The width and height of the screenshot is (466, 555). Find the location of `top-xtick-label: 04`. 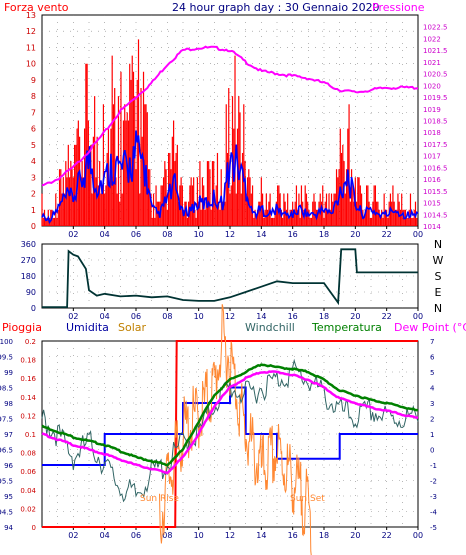

top-xtick-label: 04 is located at coordinates (105, 234).